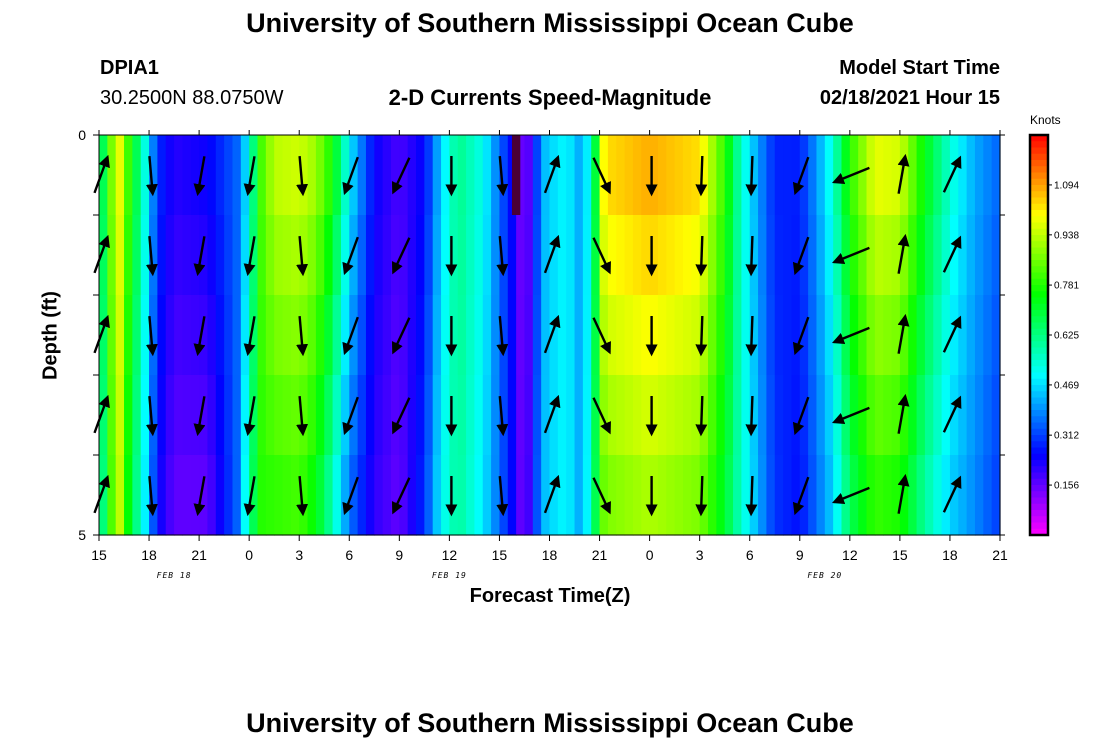 The image size is (1100, 750). I want to click on x-tick-label: 15, so click(900, 555).